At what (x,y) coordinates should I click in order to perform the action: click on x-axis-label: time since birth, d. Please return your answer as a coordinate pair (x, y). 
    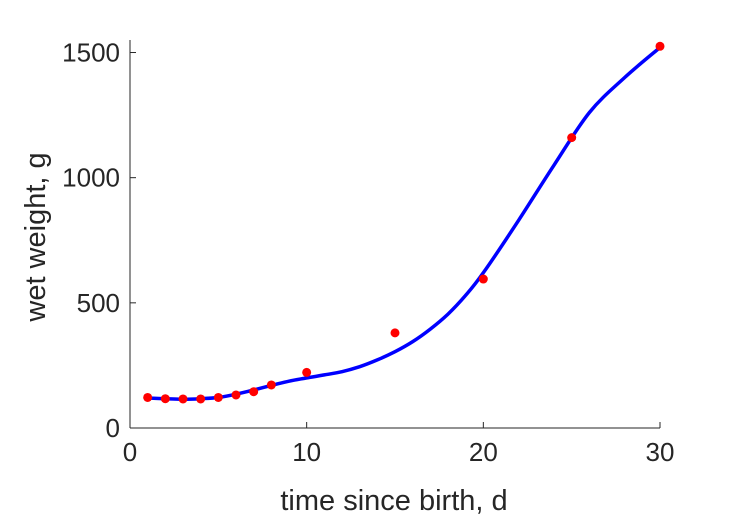
    Looking at the image, I should click on (393, 501).